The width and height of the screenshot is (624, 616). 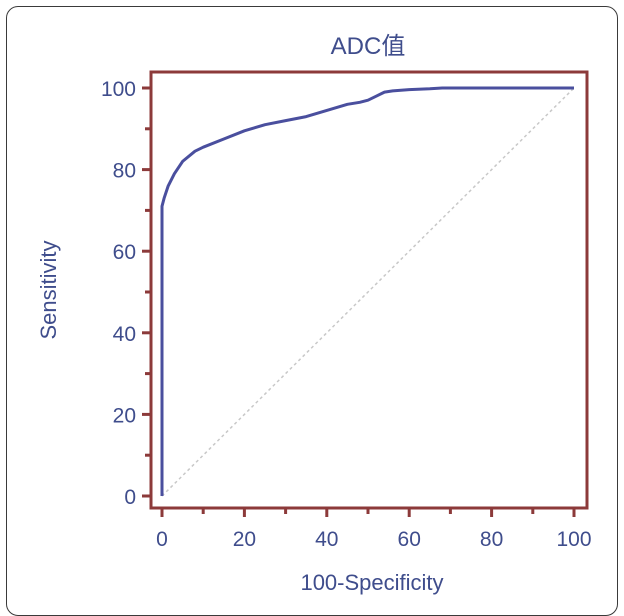 I want to click on y-tick-label: 80, so click(x=124, y=171).